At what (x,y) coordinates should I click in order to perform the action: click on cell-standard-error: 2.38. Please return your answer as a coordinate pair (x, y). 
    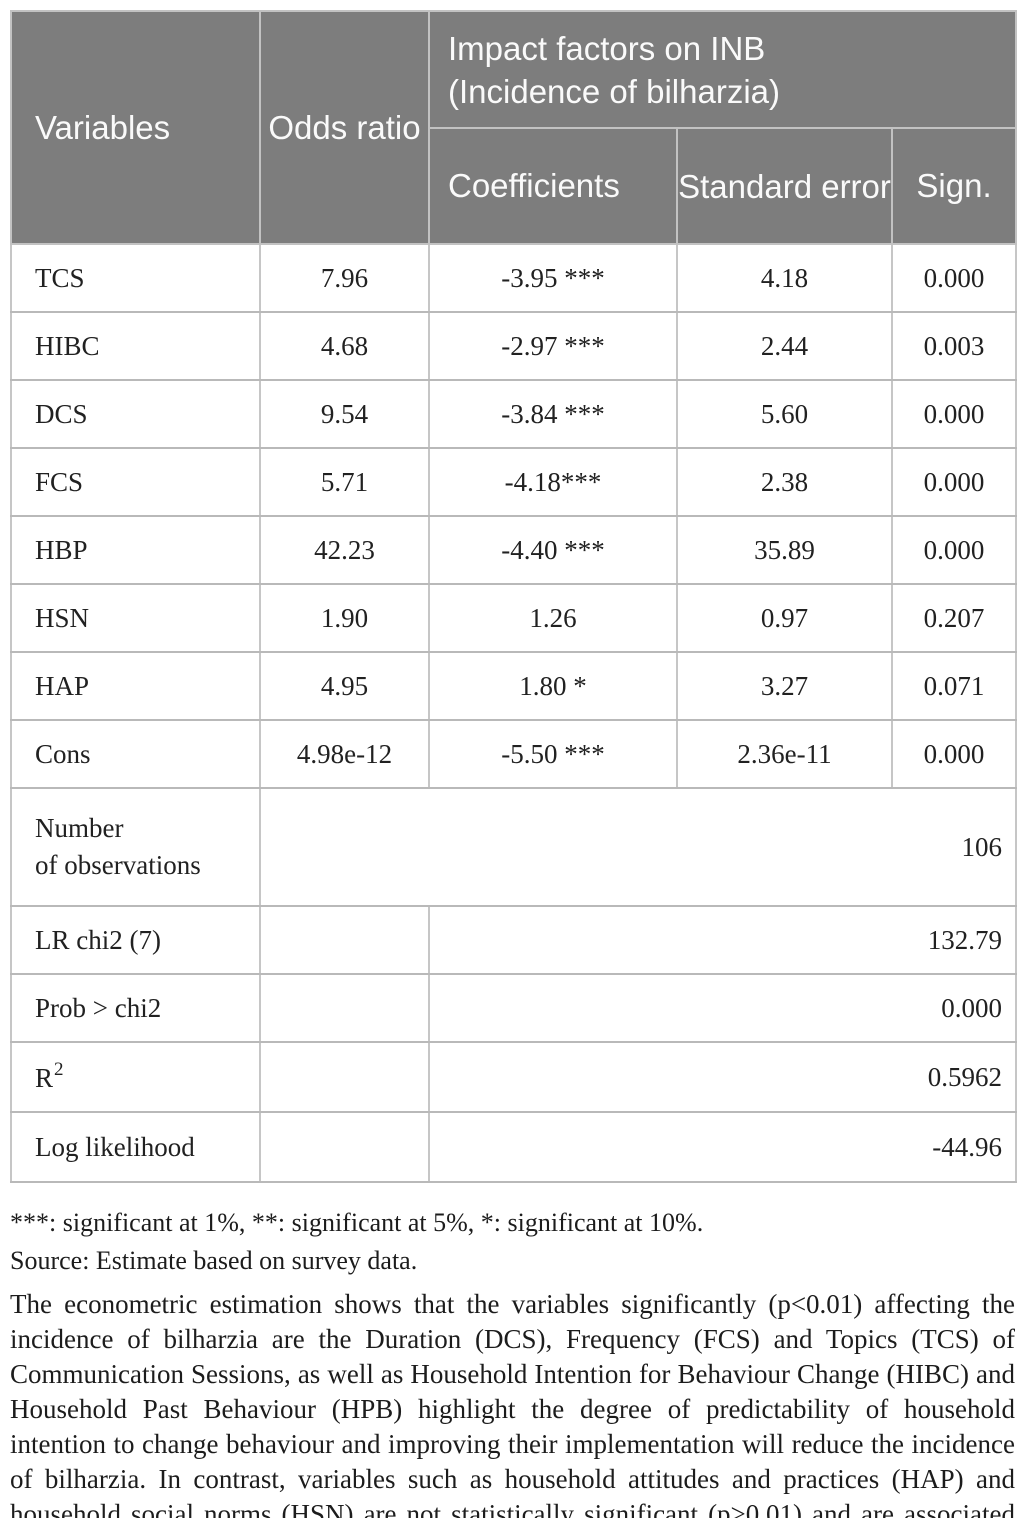
    Looking at the image, I should click on (784, 482).